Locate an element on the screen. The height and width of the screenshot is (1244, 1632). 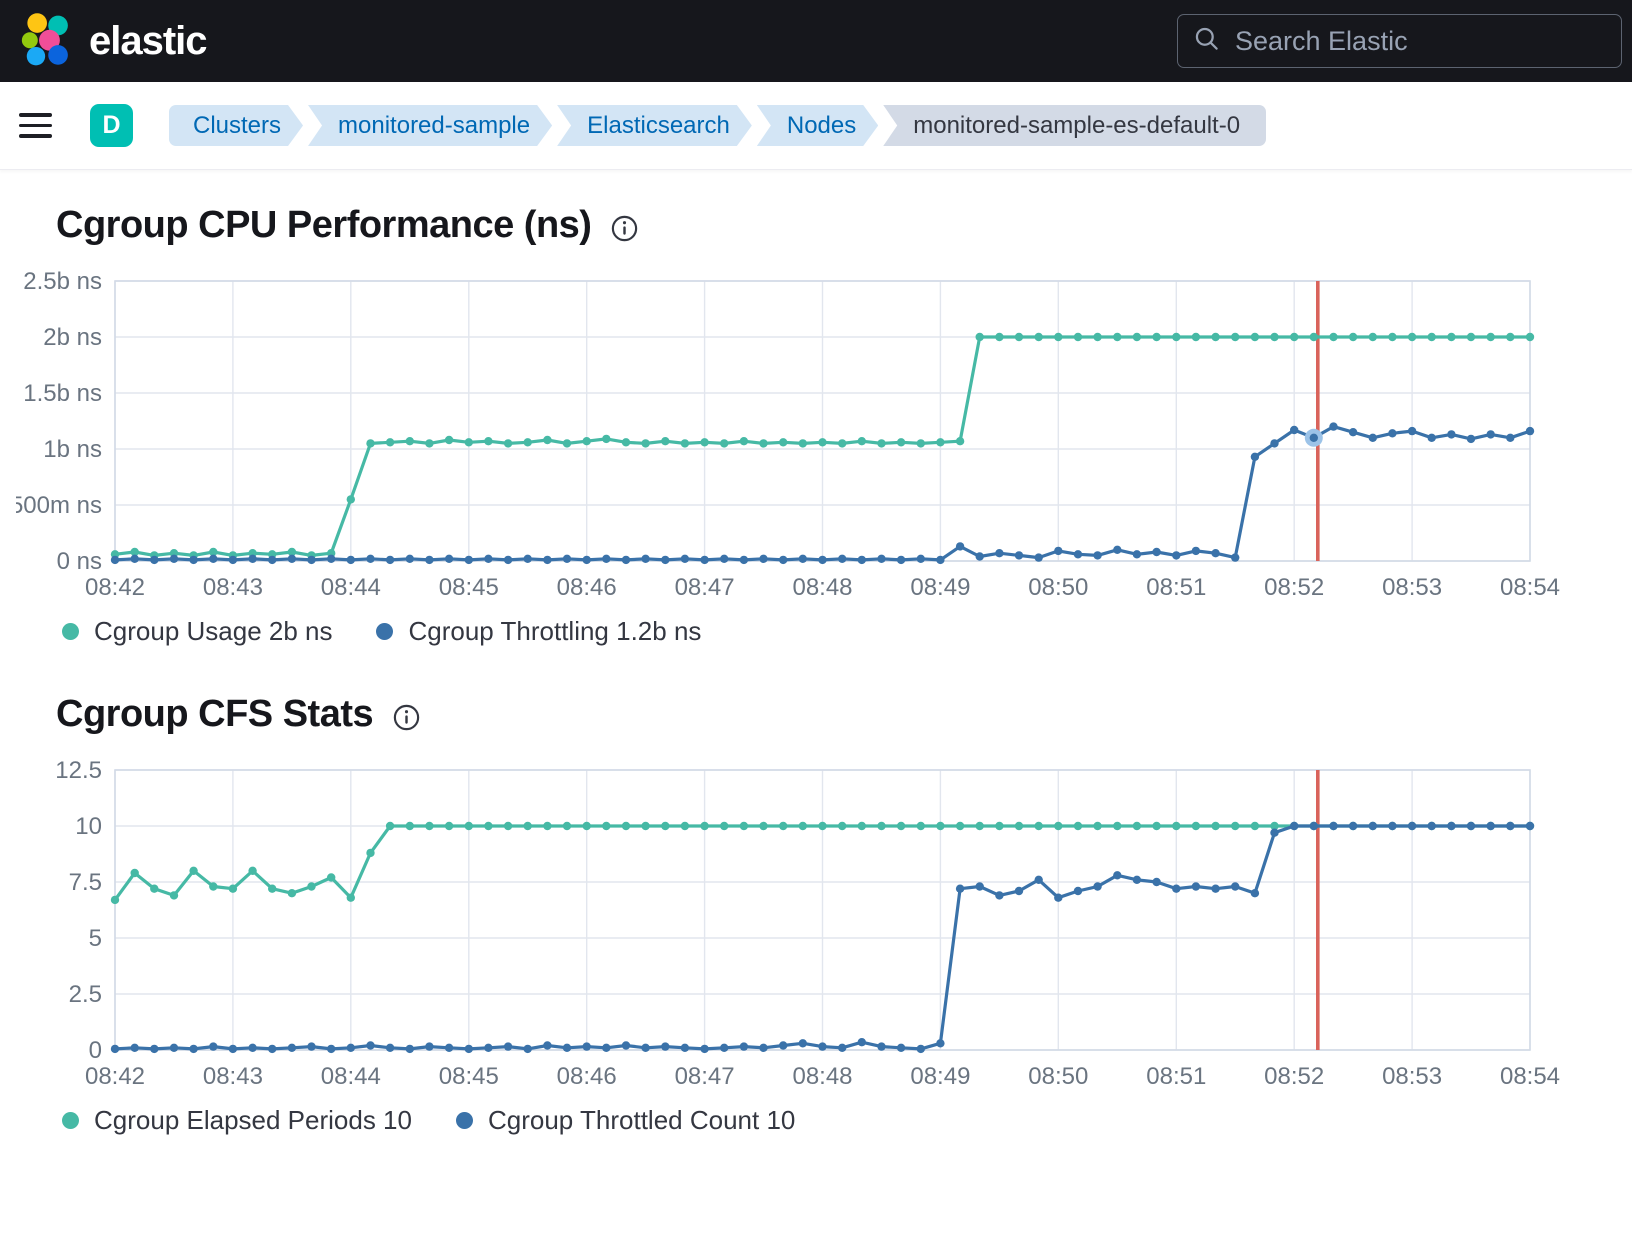
svg-text: 0 ns is located at coordinates (79, 561).